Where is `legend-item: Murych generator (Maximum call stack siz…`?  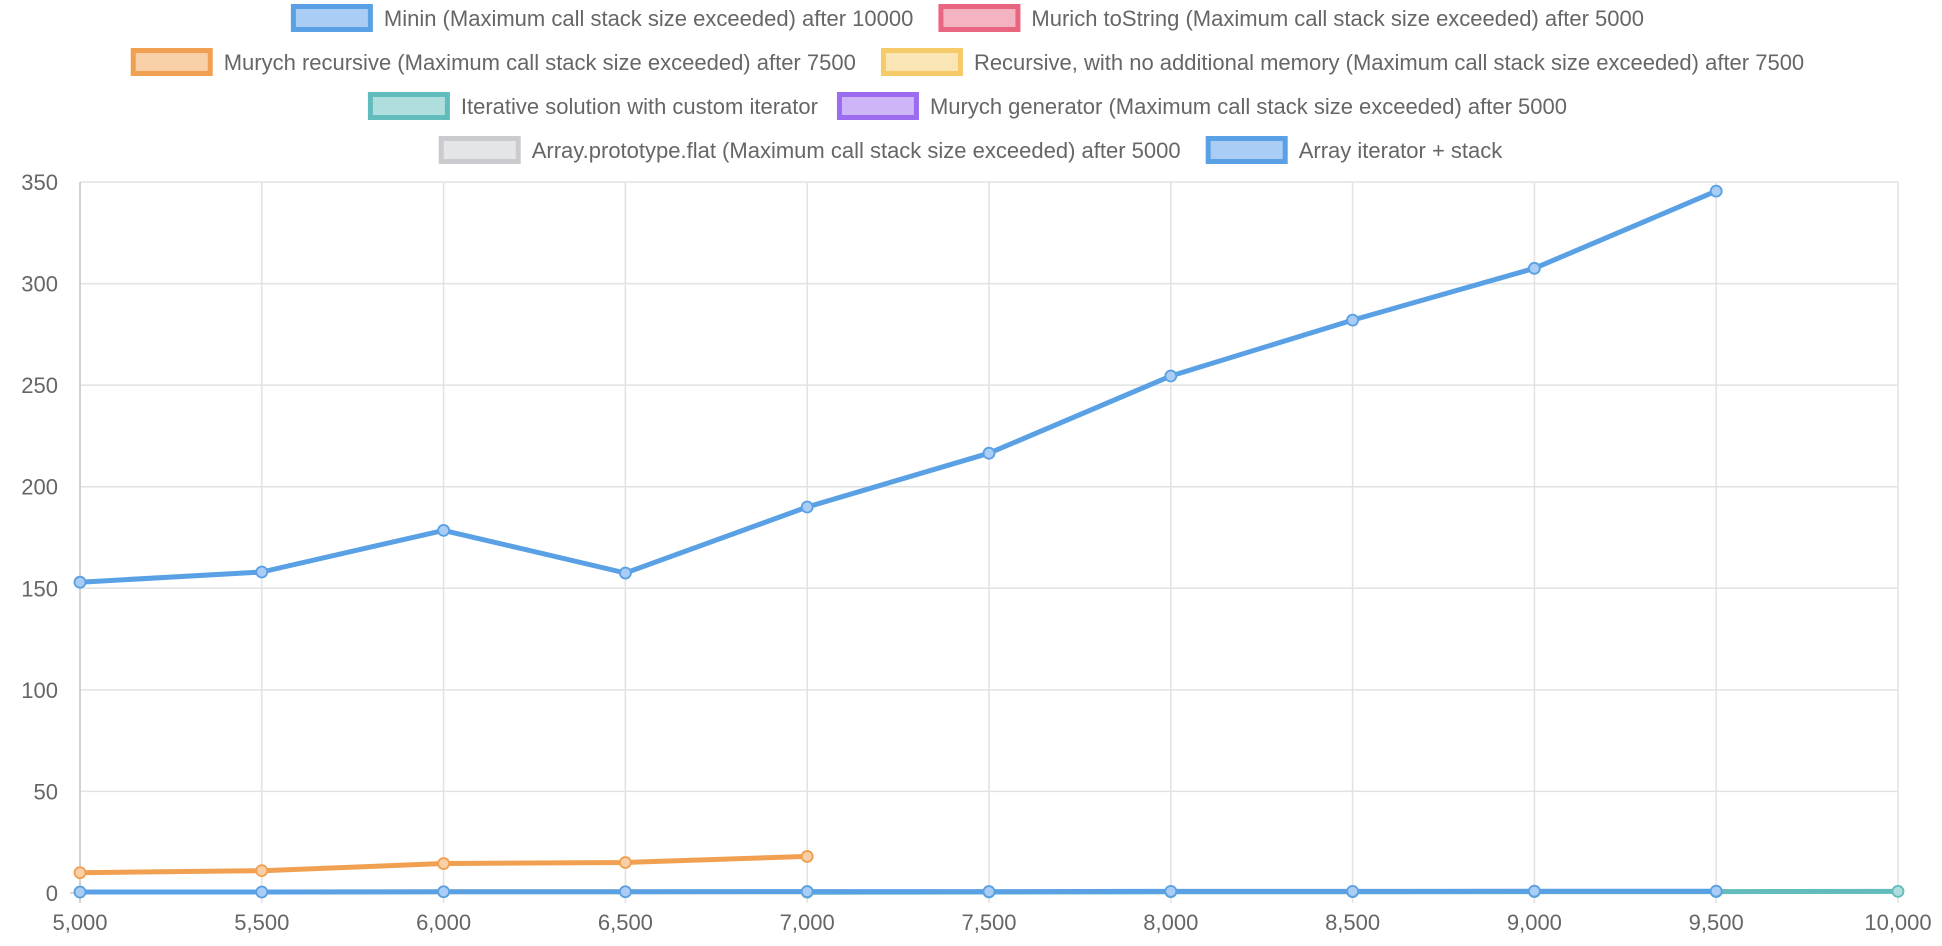 legend-item: Murych generator (Maximum call stack siz… is located at coordinates (1201, 106).